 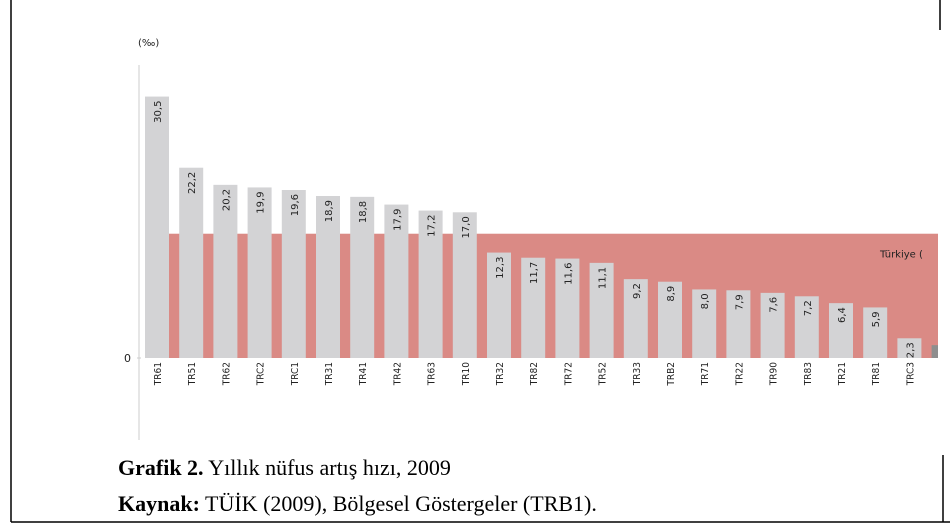 I want to click on x-tick-label: TR71, so click(x=705, y=374).